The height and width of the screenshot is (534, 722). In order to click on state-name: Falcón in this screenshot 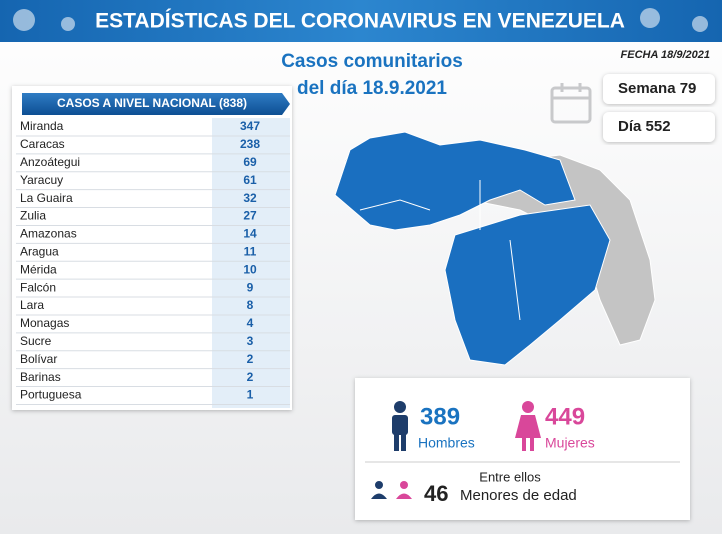, I will do `click(38, 287)`.